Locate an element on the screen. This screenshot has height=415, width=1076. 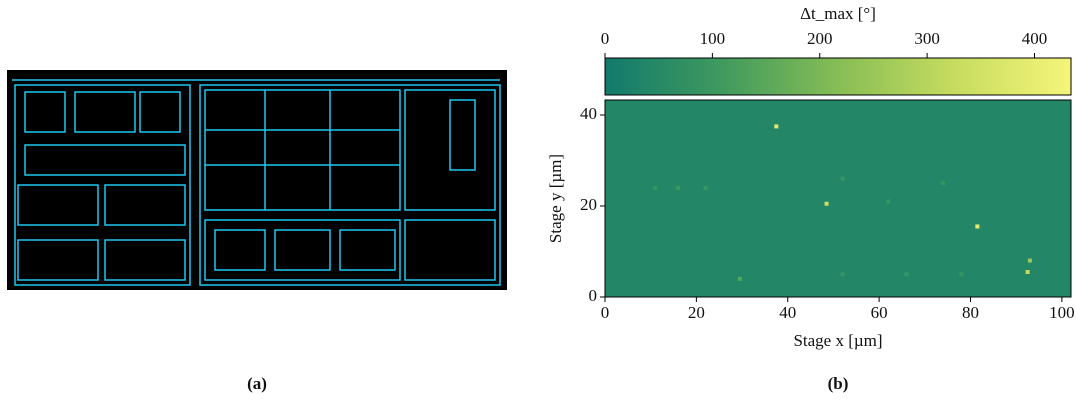
x-tick-label: 60 is located at coordinates (879, 312).